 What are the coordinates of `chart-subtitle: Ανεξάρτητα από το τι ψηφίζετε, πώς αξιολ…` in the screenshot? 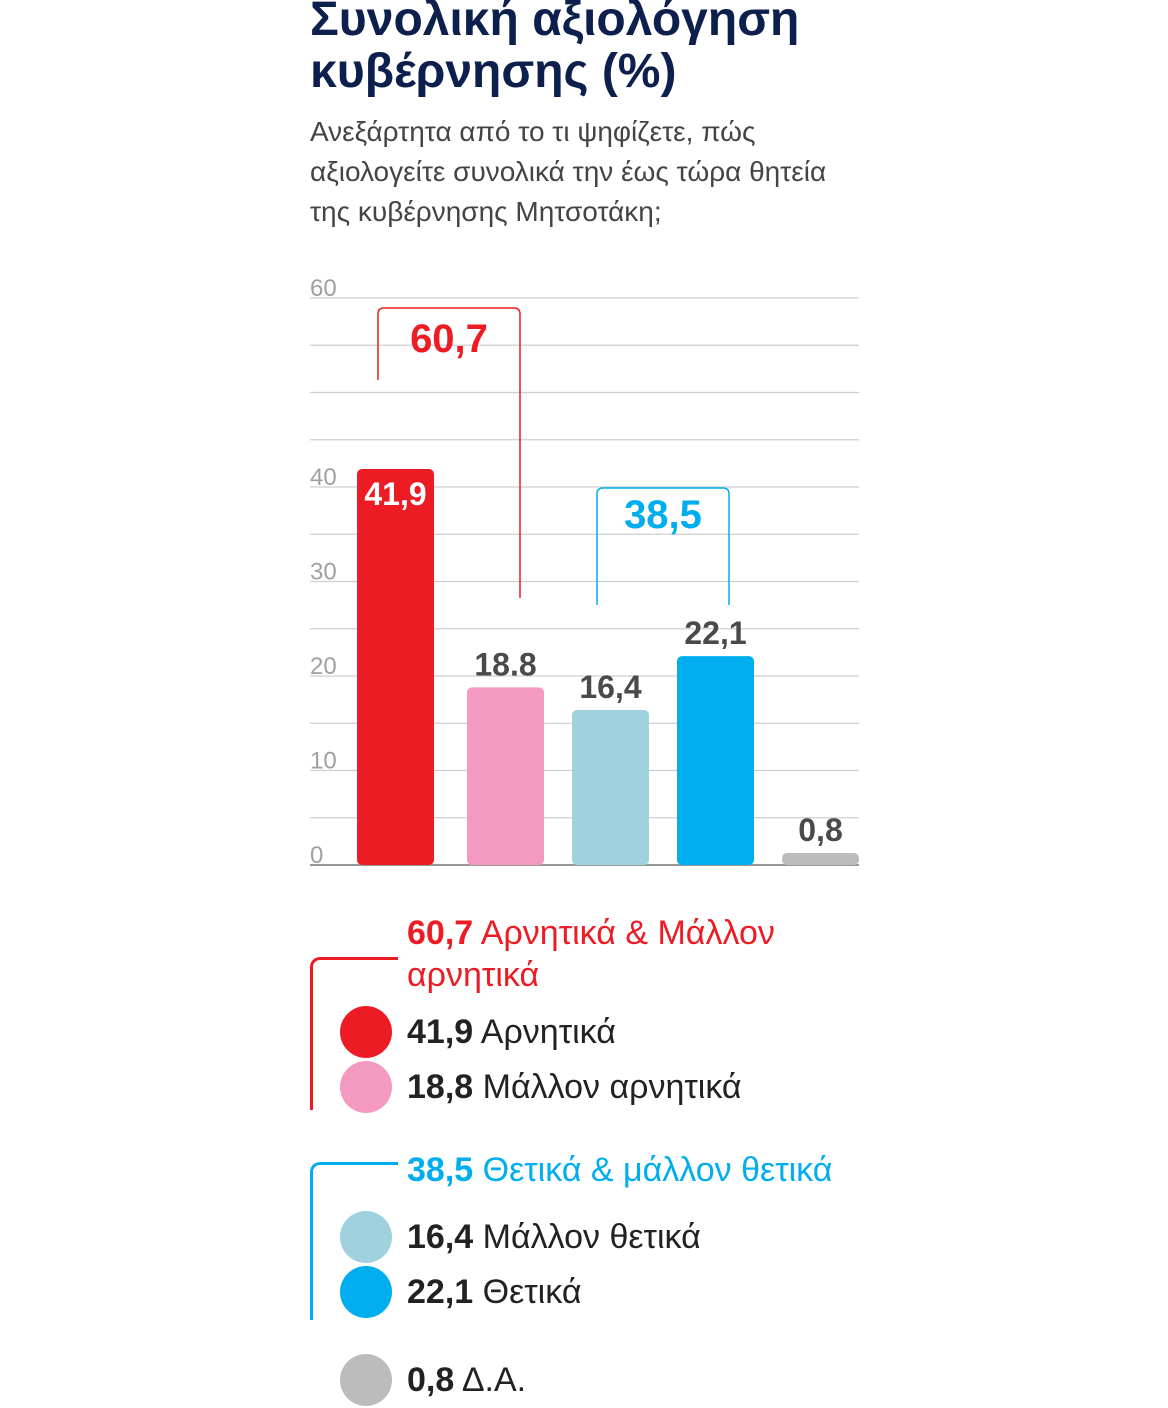 It's located at (568, 171).